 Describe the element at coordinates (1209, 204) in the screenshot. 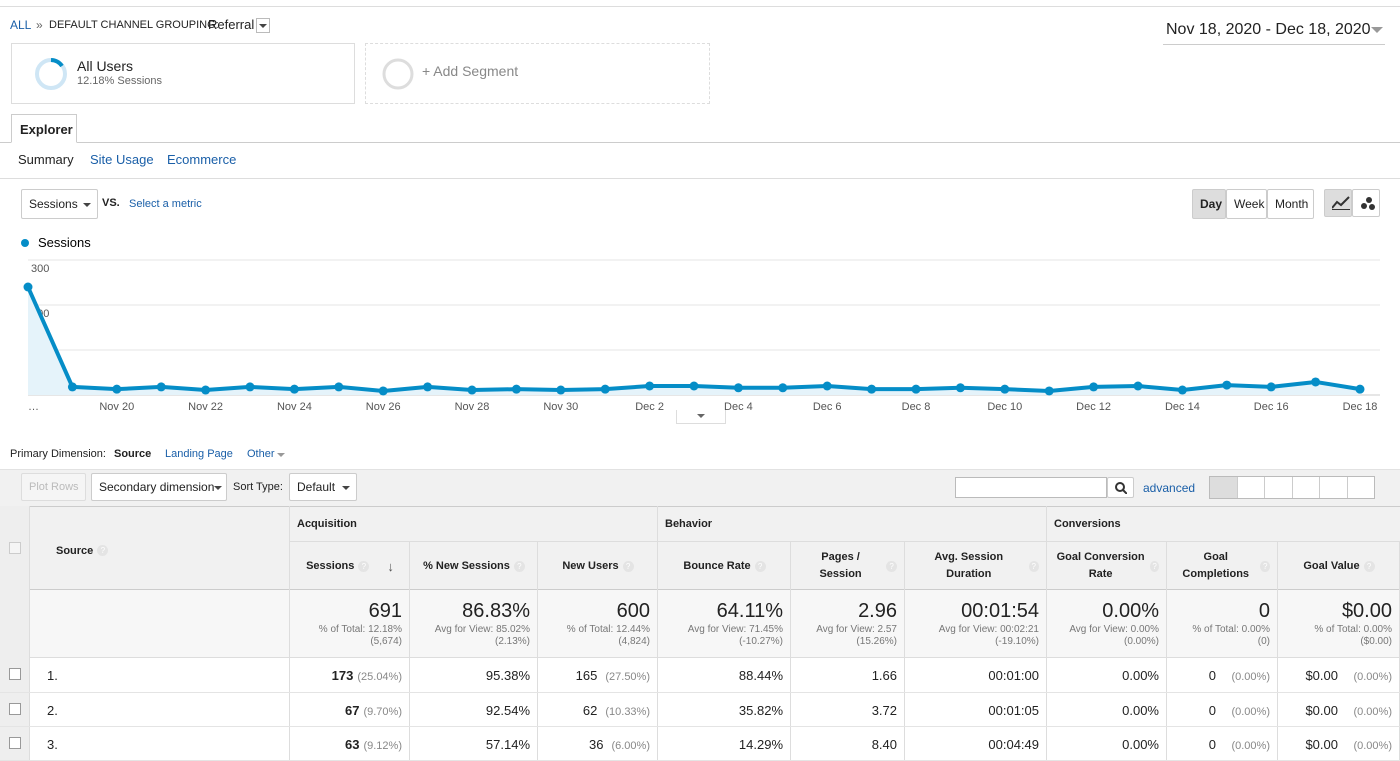

I see `day-button: Day` at that location.